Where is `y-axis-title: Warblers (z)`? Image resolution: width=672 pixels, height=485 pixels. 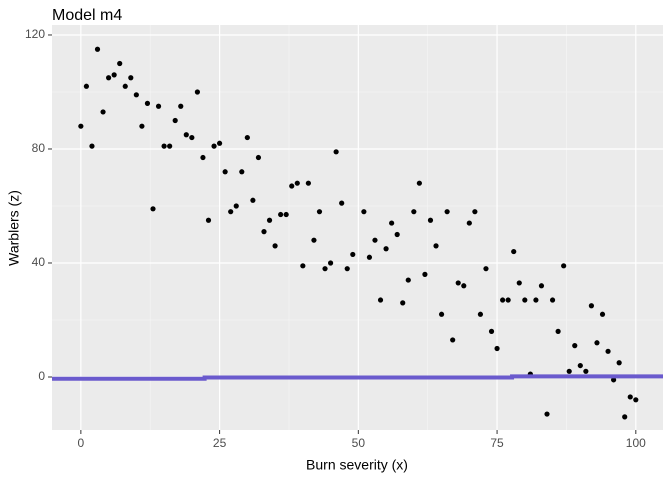
y-axis-title: Warblers (z) is located at coordinates (14, 228).